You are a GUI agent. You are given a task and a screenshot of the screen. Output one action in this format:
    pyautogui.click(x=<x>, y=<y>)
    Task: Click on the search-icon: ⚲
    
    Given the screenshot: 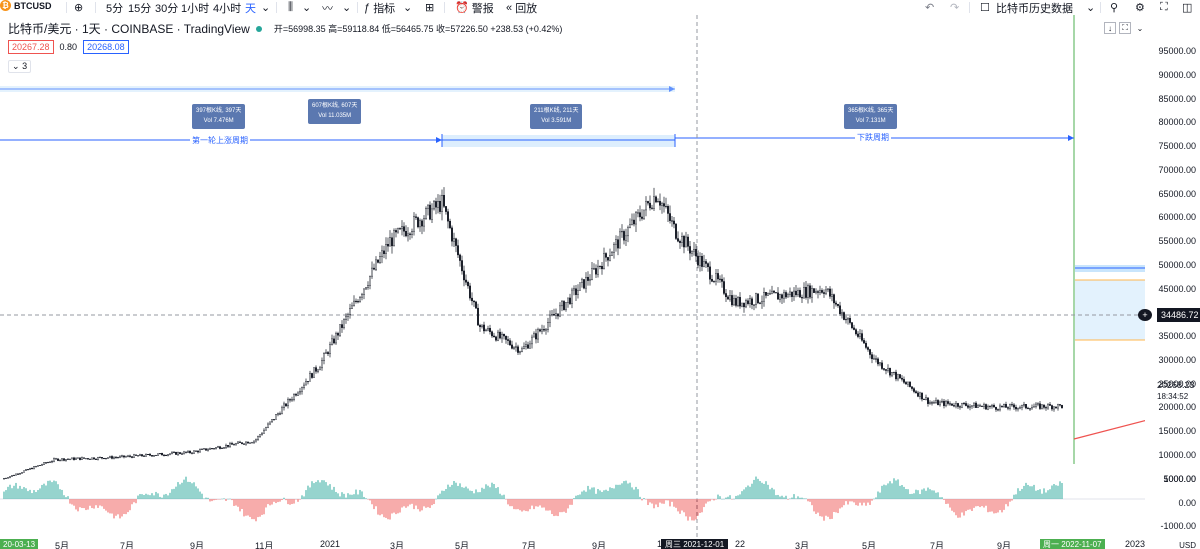 What is the action you would take?
    pyautogui.click(x=1114, y=8)
    